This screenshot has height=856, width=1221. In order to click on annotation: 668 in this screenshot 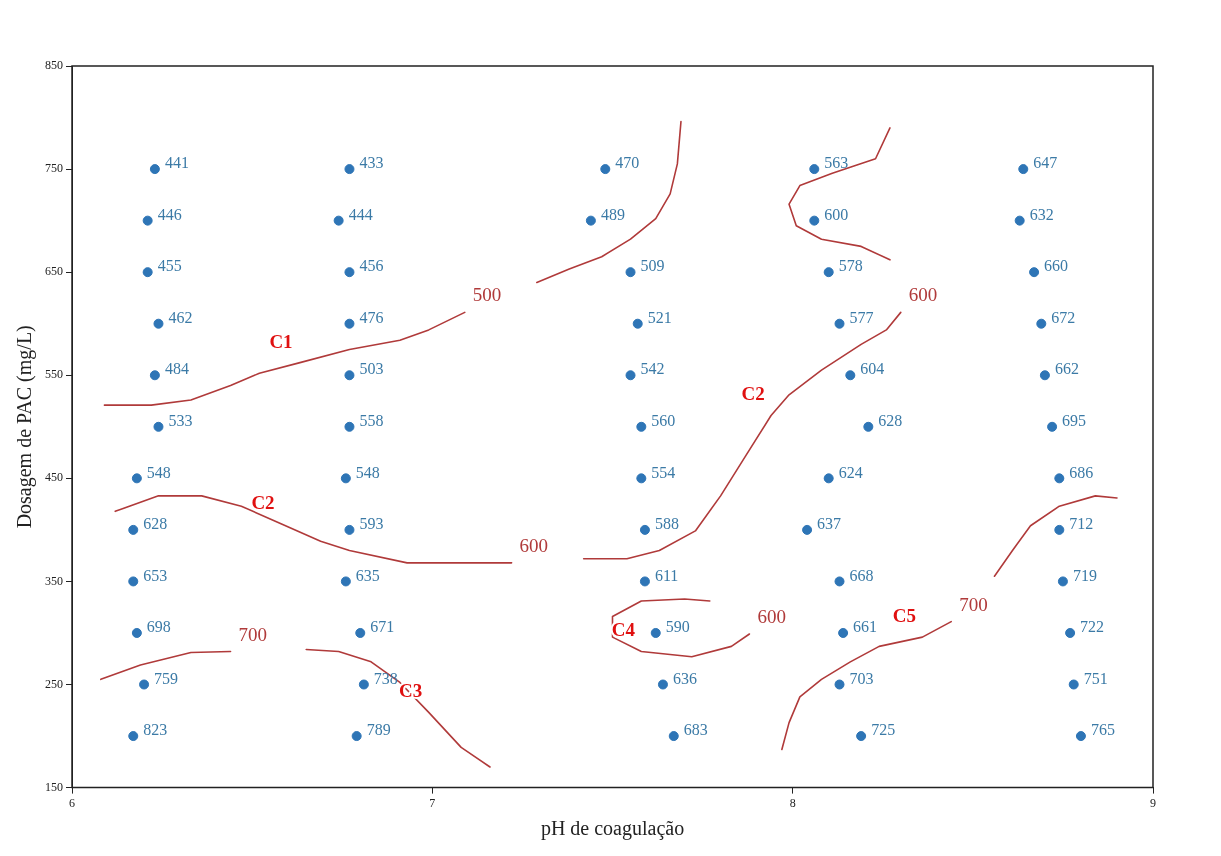, I will do `click(861, 575)`.